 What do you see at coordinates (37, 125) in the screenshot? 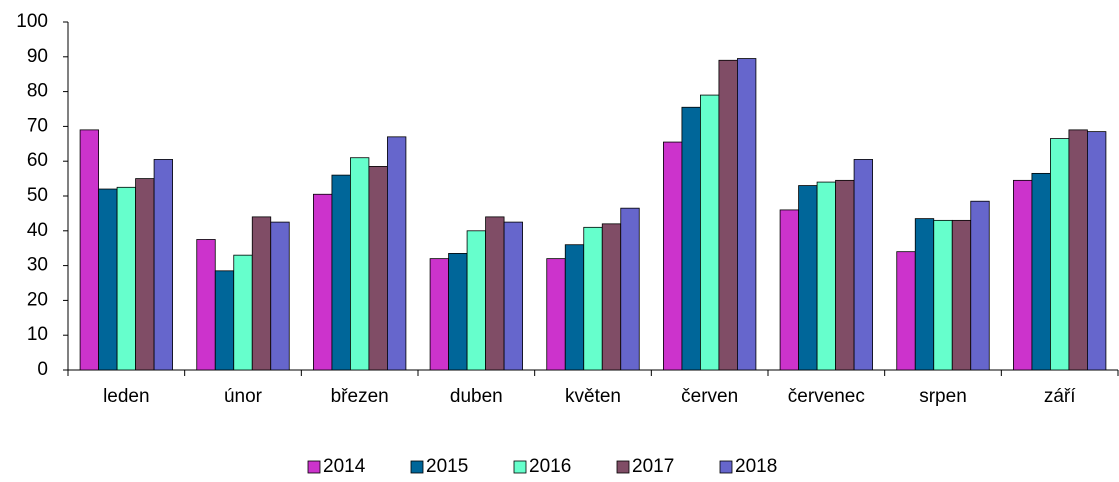
I see `y-tick-label: 70` at bounding box center [37, 125].